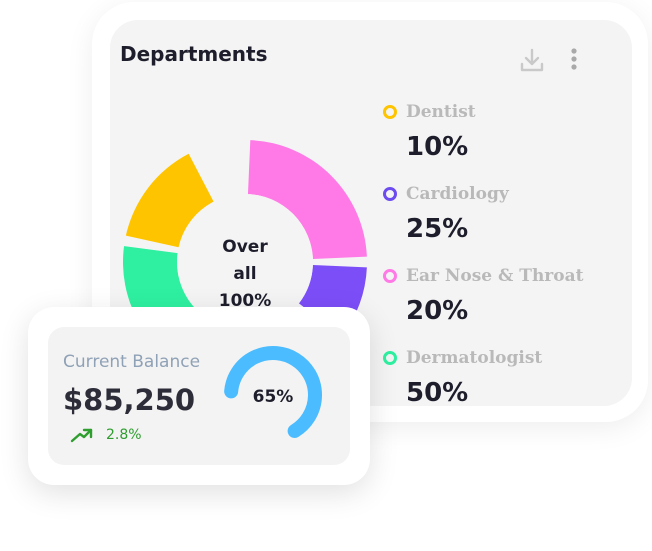 Image resolution: width=652 pixels, height=551 pixels. What do you see at coordinates (441, 112) in the screenshot?
I see `legend-label: Dentist` at bounding box center [441, 112].